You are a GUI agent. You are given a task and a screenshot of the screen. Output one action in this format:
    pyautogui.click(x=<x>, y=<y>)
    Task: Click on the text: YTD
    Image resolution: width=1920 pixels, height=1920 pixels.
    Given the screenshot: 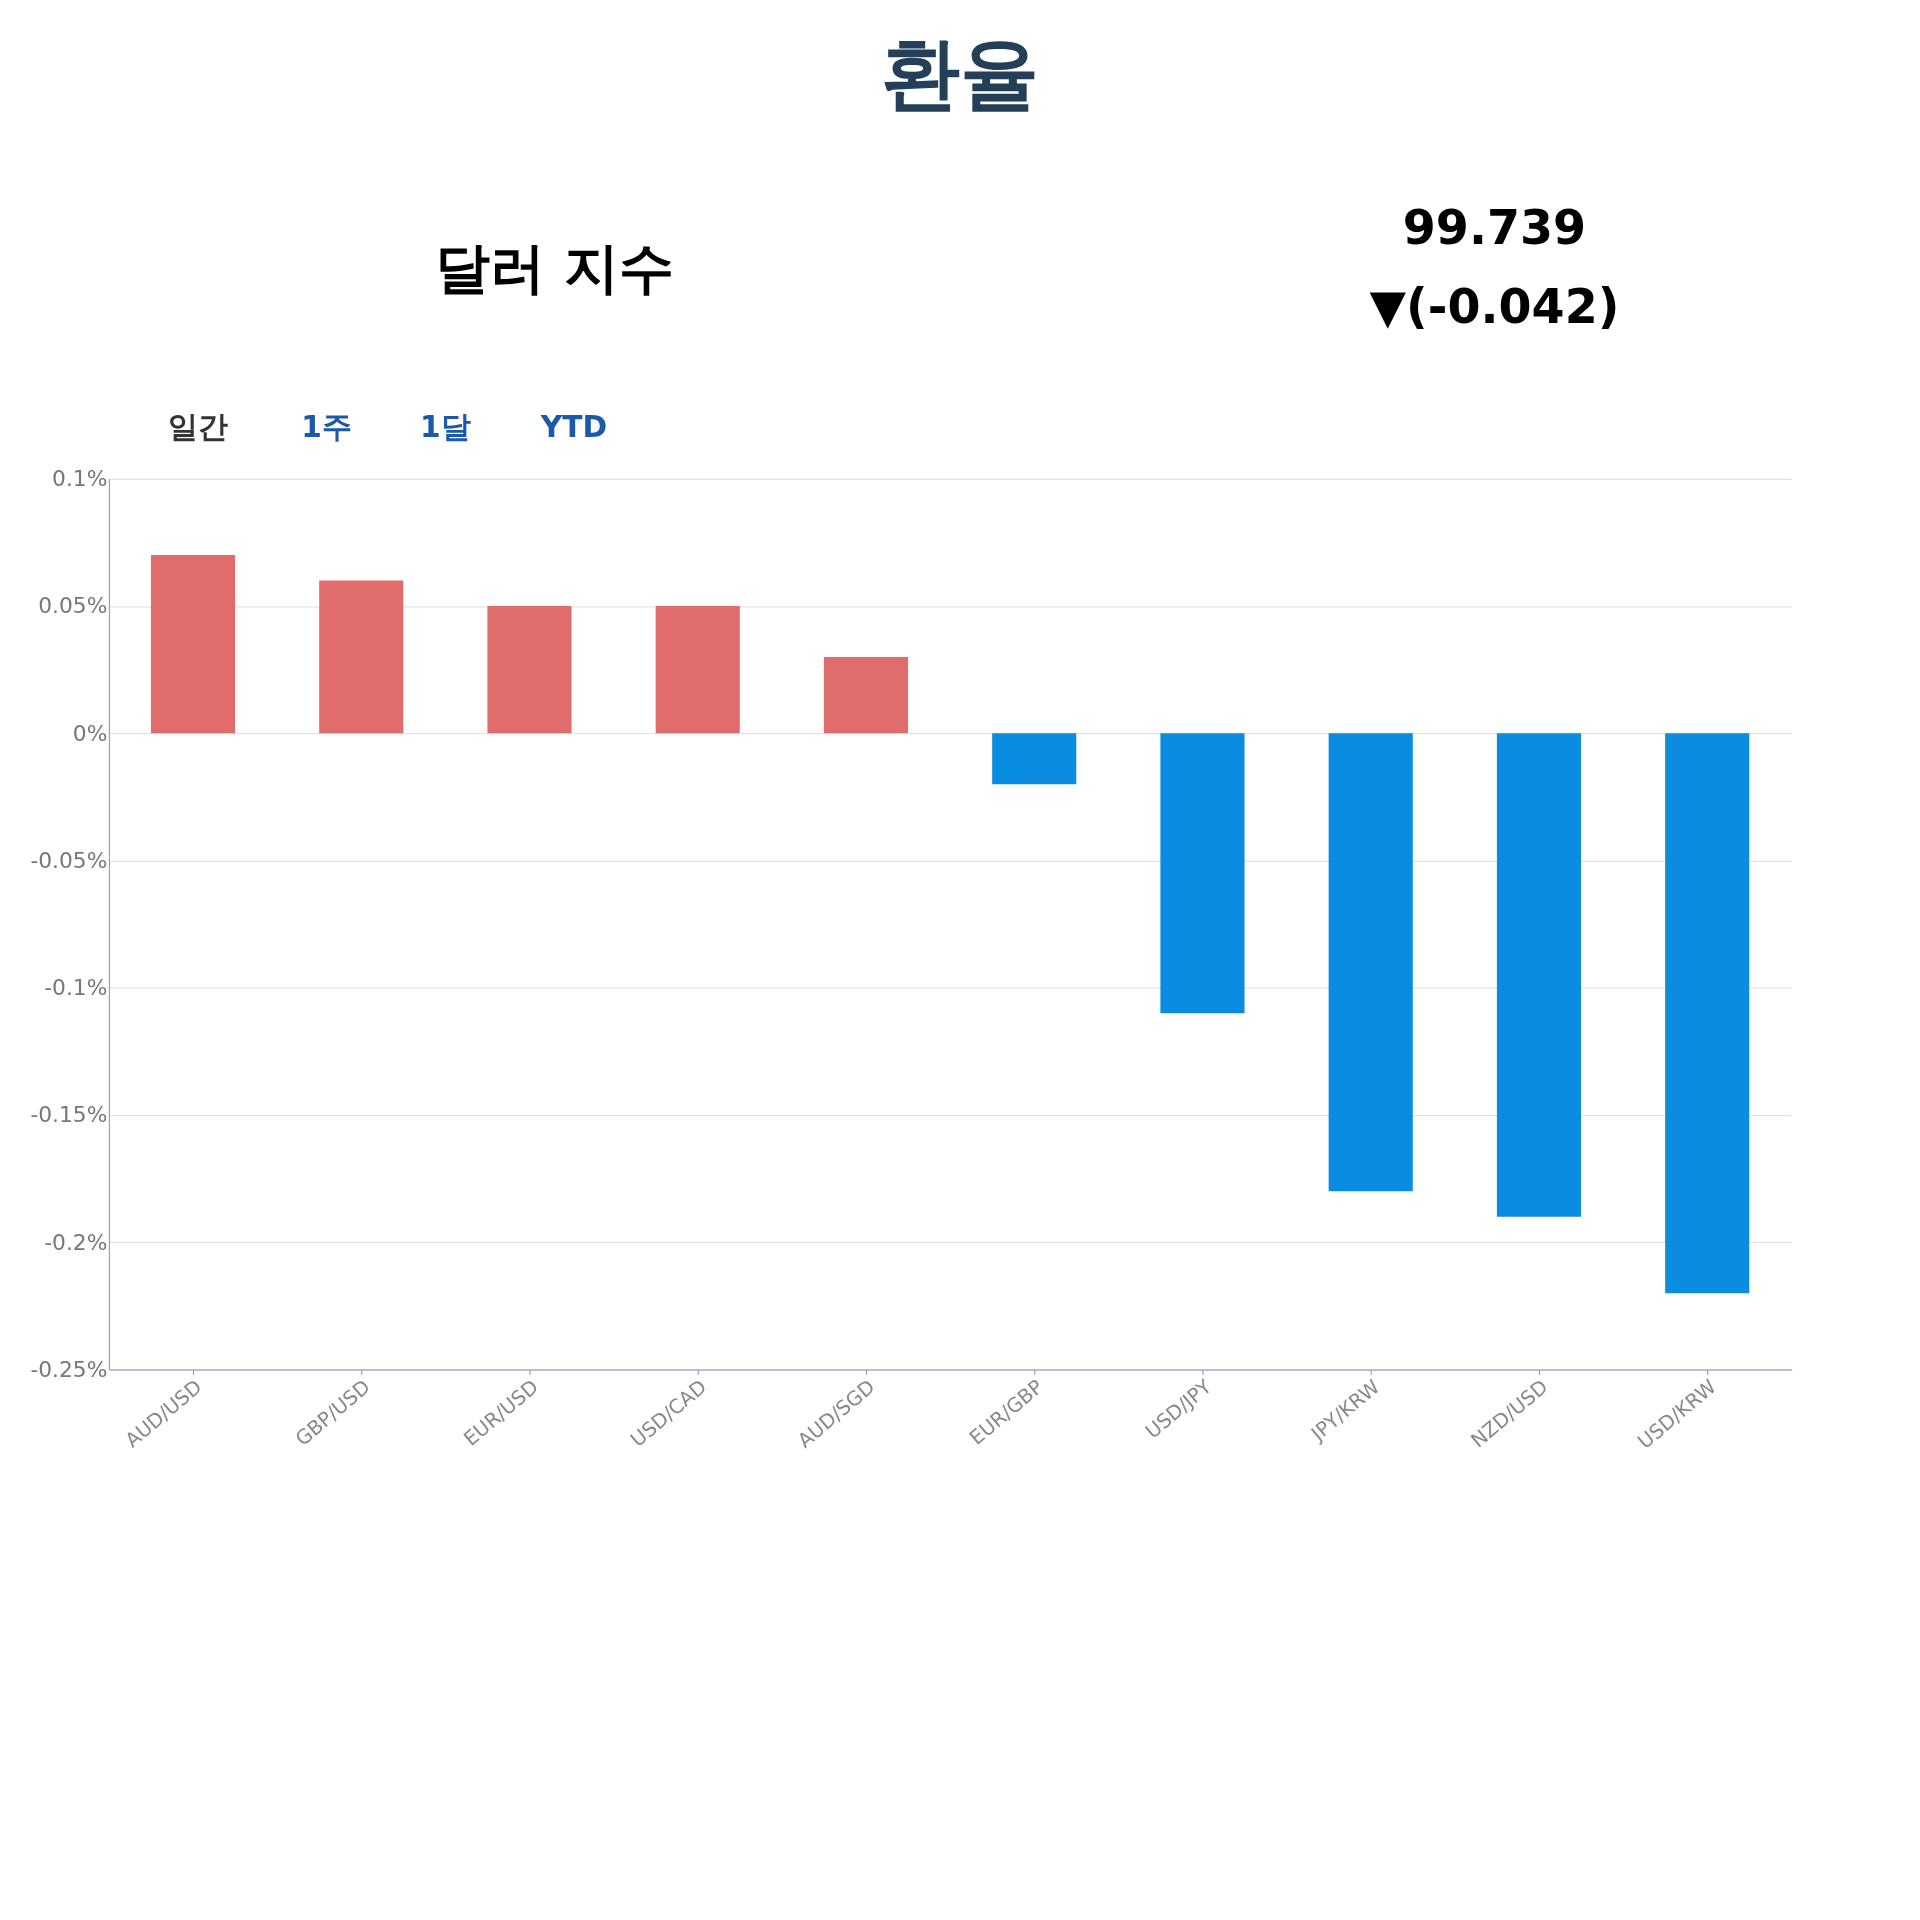 What is the action you would take?
    pyautogui.click(x=573, y=427)
    